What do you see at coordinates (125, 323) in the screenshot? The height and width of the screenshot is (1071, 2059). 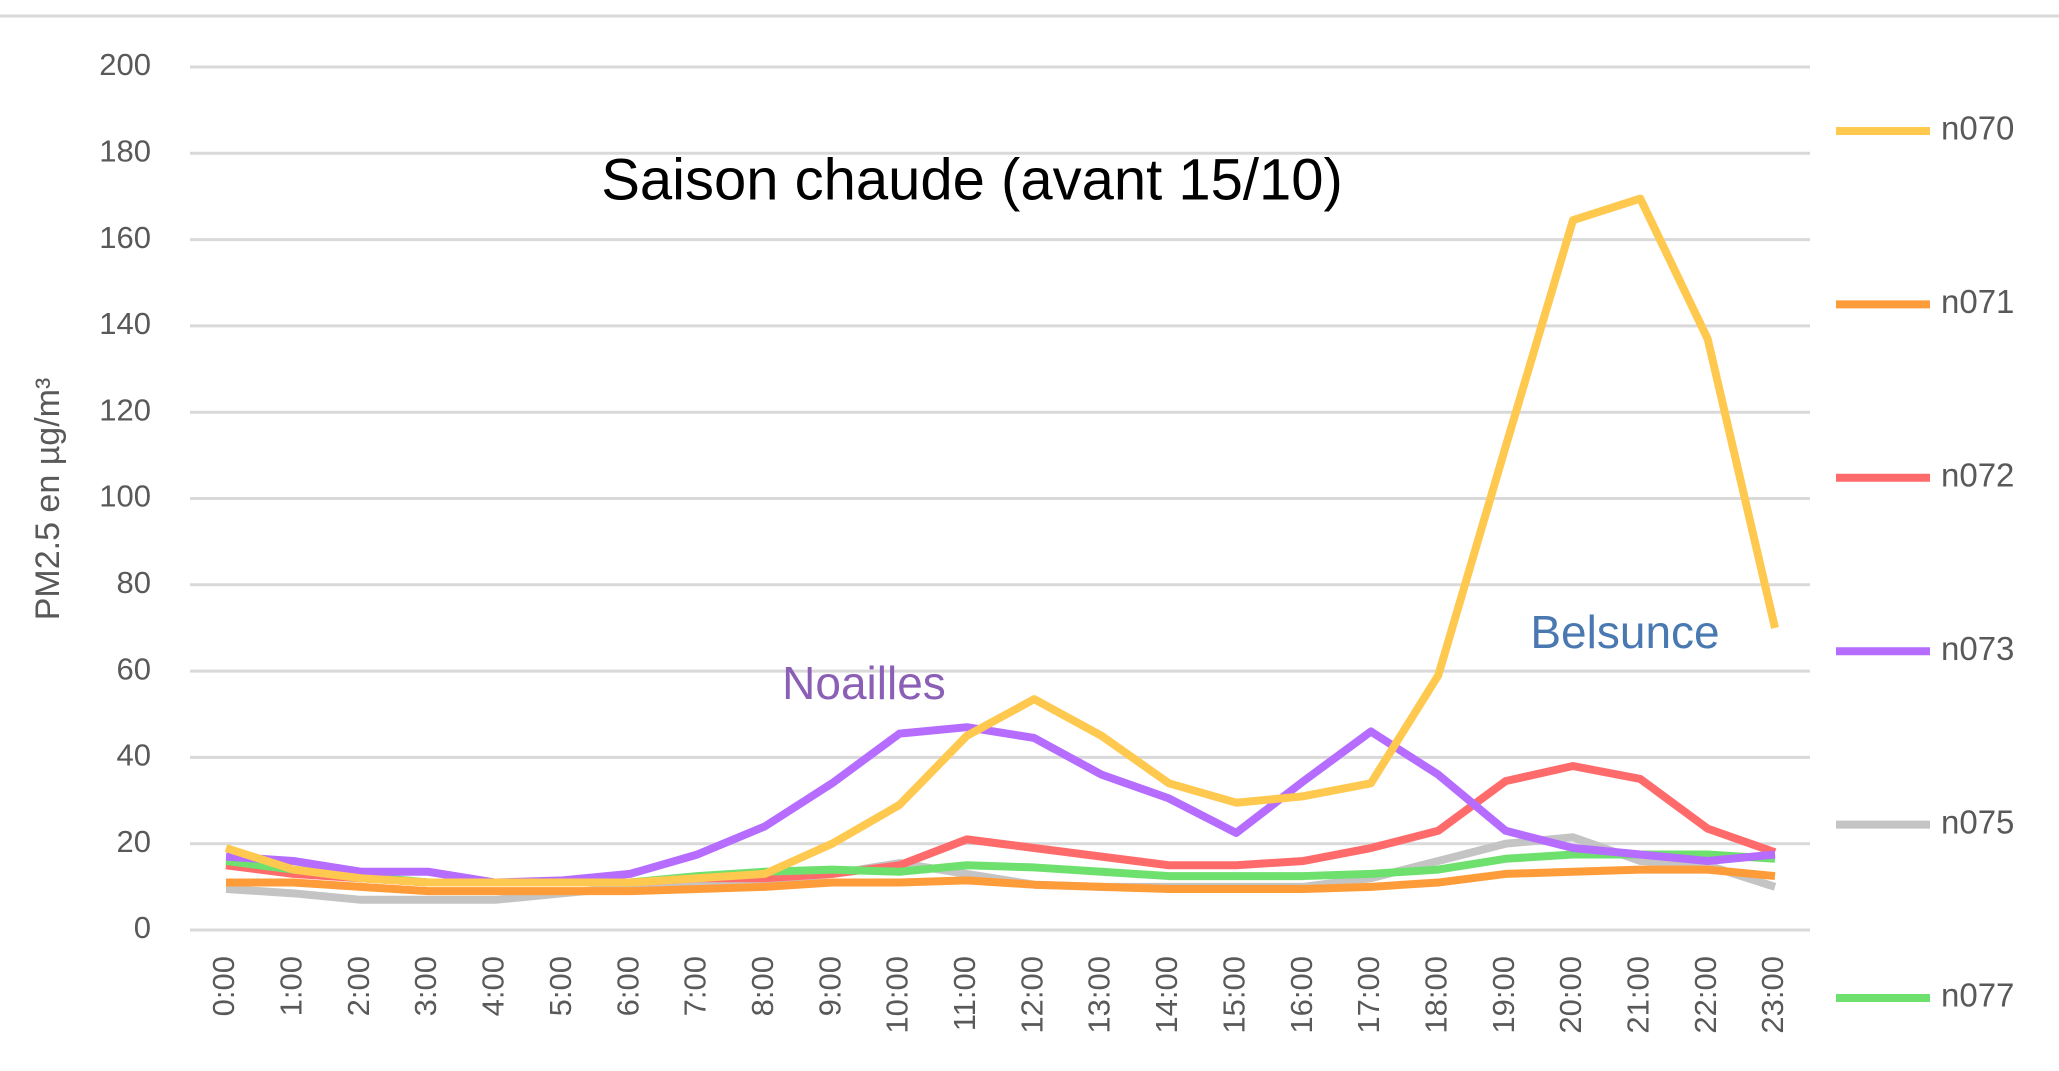 I see `y-tick-label: 140` at bounding box center [125, 323].